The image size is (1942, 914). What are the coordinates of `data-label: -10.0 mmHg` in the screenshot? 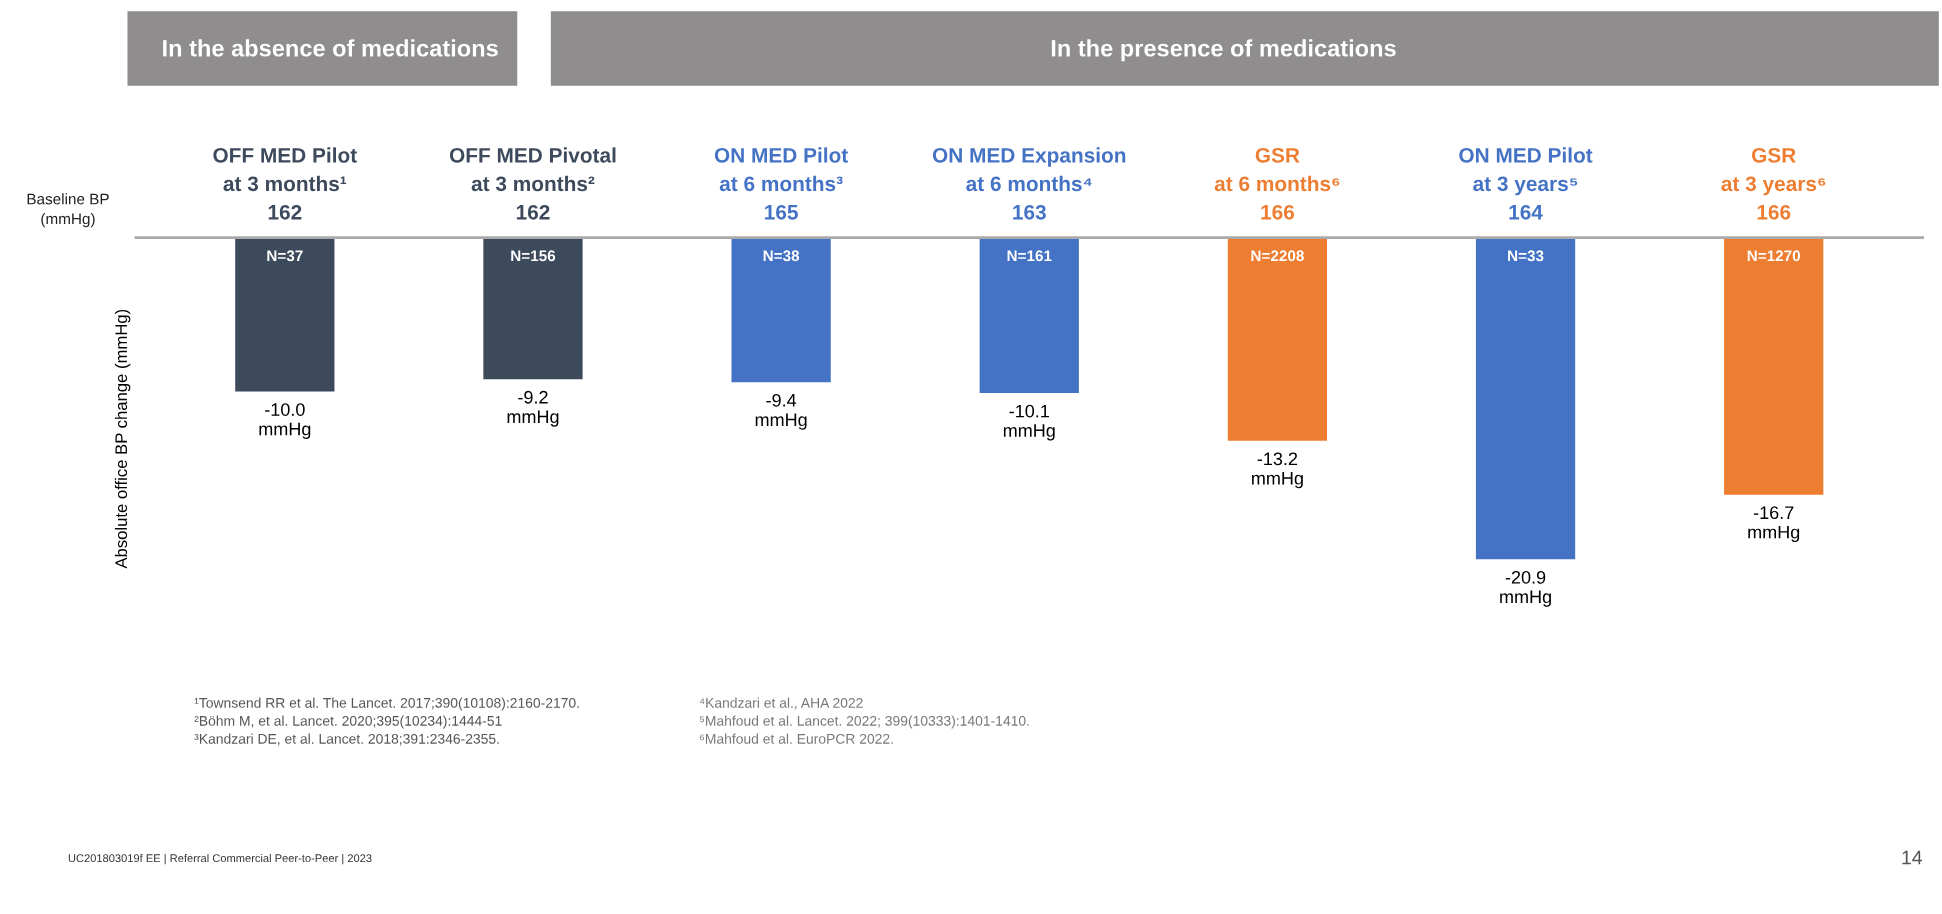 It's located at (285, 421).